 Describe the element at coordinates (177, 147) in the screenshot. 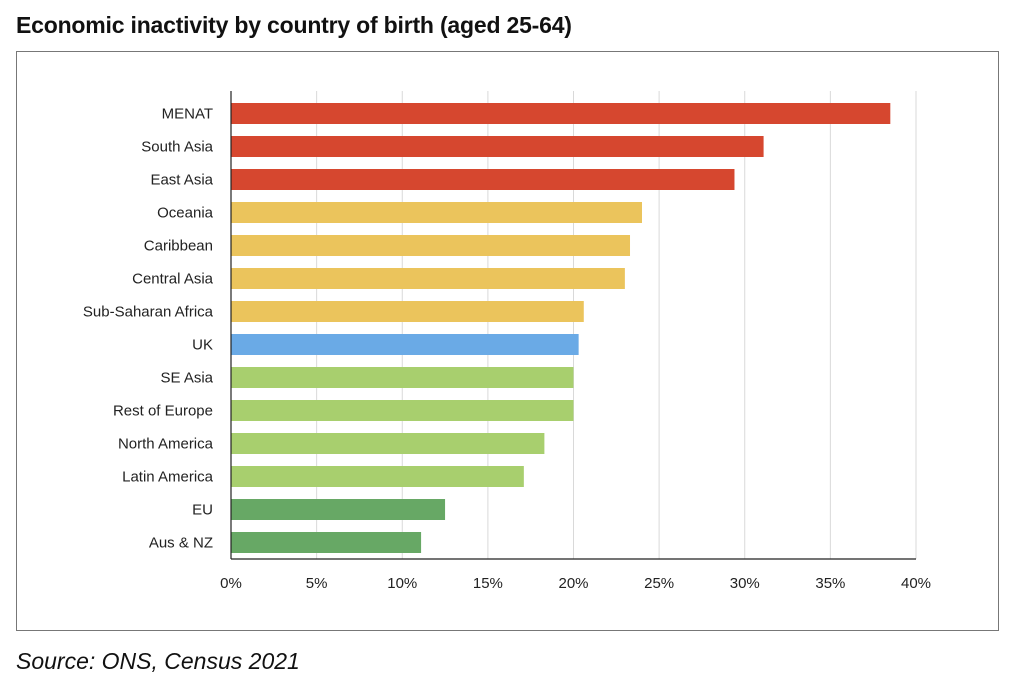

I see `category-label: South Asia` at that location.